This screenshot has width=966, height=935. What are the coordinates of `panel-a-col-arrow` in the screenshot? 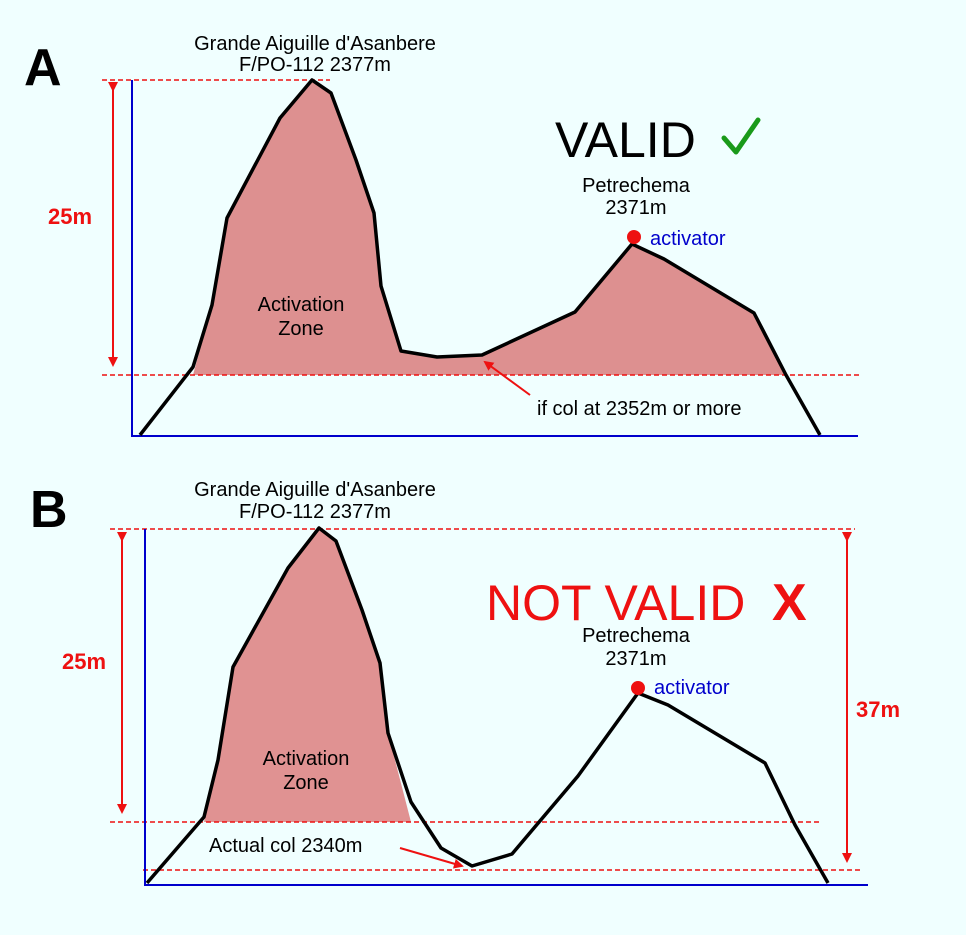 It's located at (507, 378).